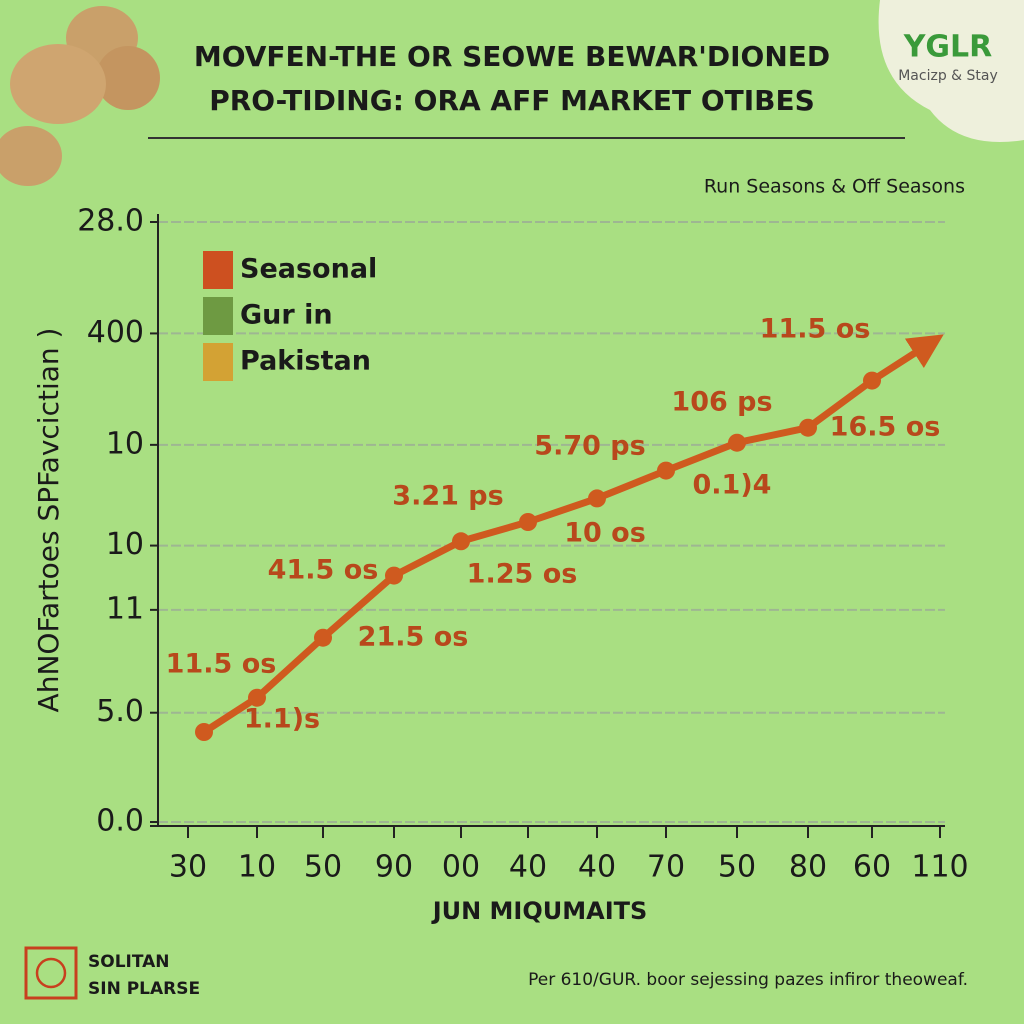 The image size is (1024, 1024). What do you see at coordinates (115, 332) in the screenshot?
I see `y-tick-label: 400` at bounding box center [115, 332].